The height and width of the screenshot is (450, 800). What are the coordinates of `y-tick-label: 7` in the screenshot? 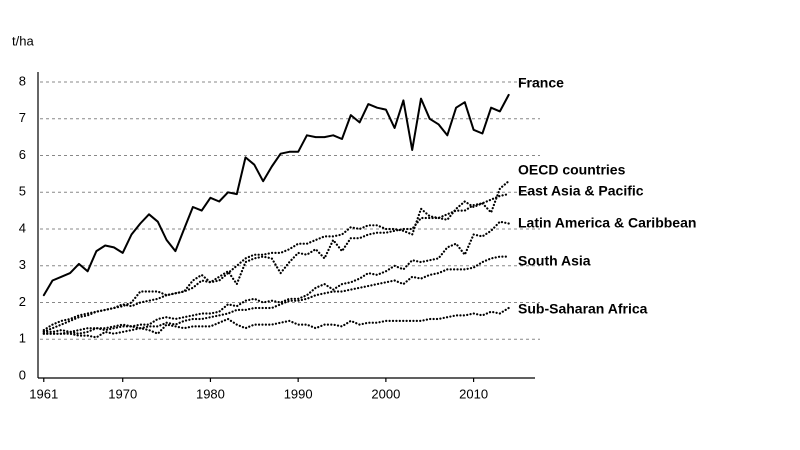 It's located at (22, 117).